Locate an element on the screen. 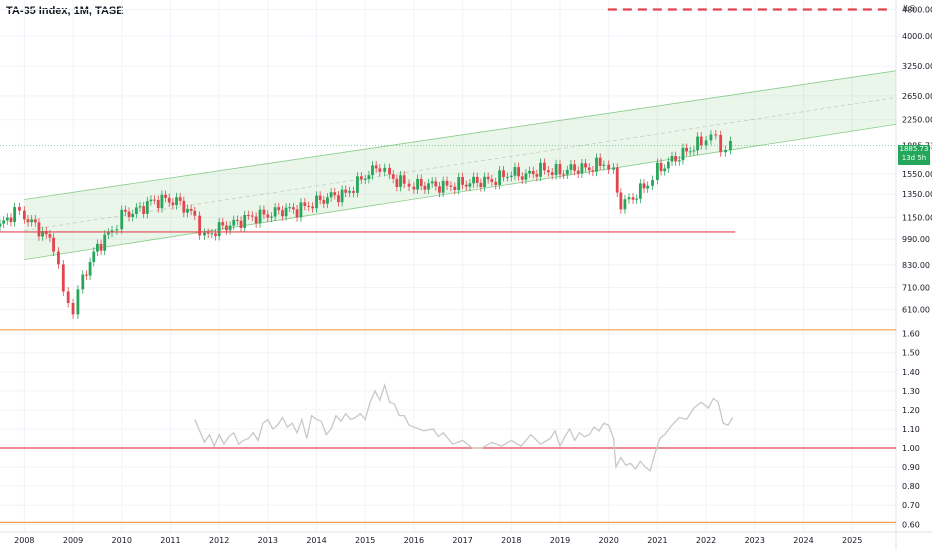 This screenshot has height=550, width=932. time-axis-label: 2016 is located at coordinates (414, 540).